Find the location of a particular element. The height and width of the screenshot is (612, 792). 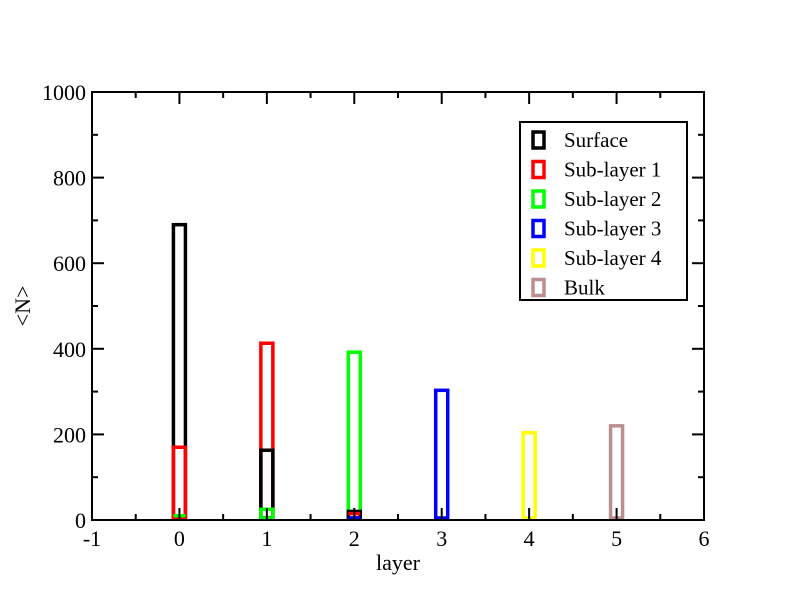

legend-swatch-bulk is located at coordinates (538, 287).